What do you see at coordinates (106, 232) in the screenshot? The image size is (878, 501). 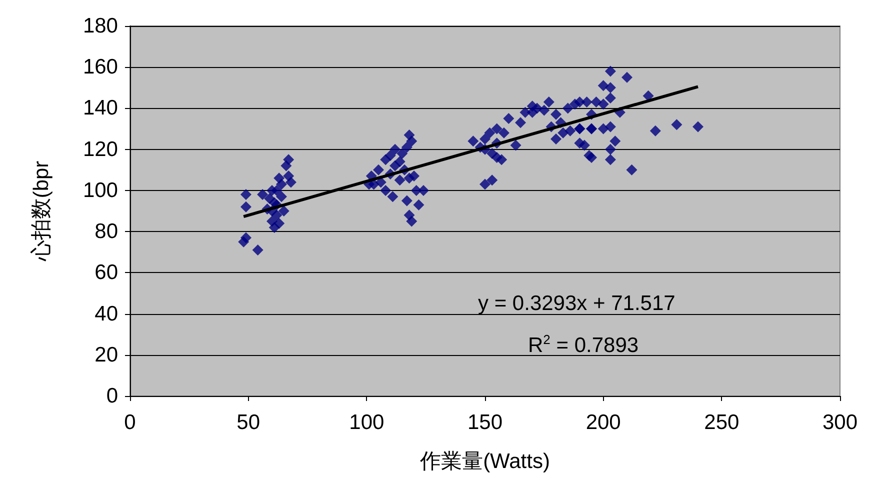 I see `y-tick-label: 80` at bounding box center [106, 232].